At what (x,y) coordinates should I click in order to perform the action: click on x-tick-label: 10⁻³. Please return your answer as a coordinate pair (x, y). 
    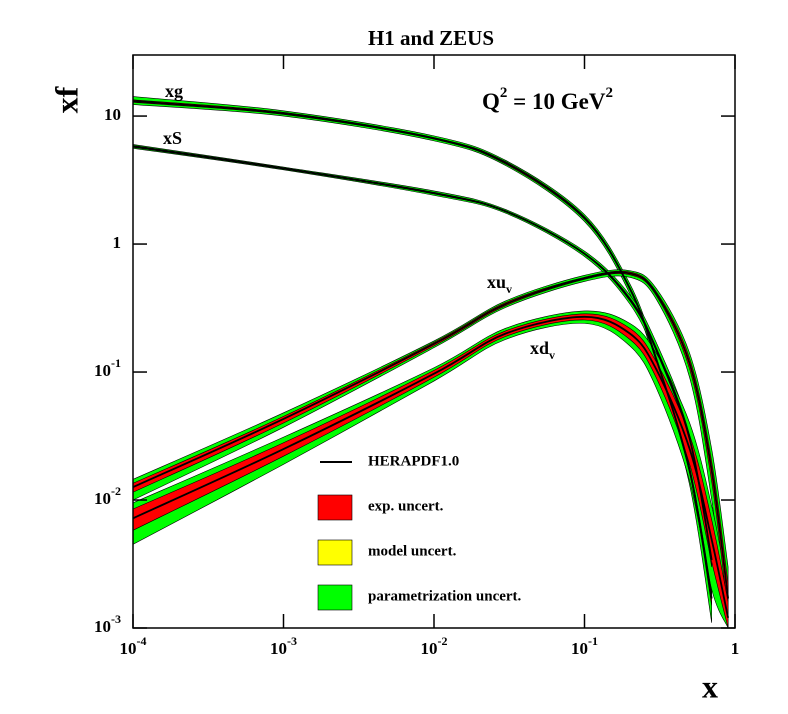
    Looking at the image, I should click on (283, 646).